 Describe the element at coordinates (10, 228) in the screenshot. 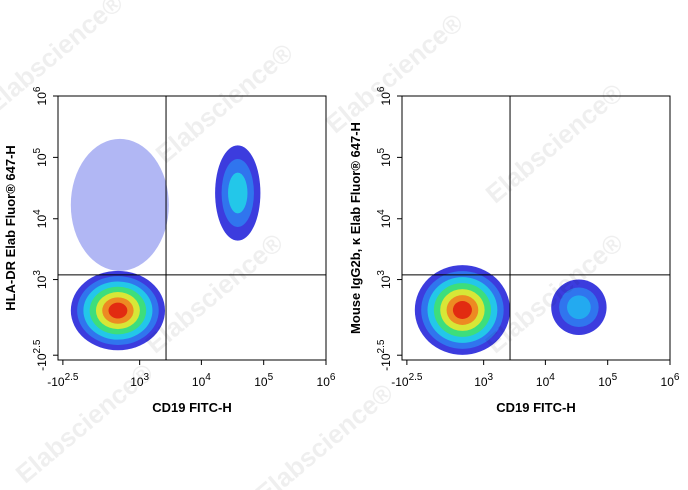

I see `y-axis-title: HLA-DR Elab Fluor® 647-H` at that location.